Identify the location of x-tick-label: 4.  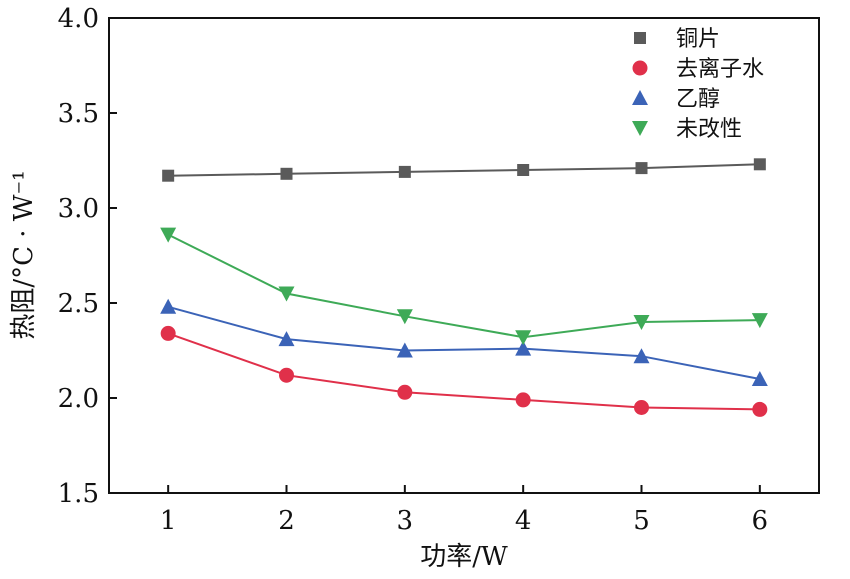
(523, 521).